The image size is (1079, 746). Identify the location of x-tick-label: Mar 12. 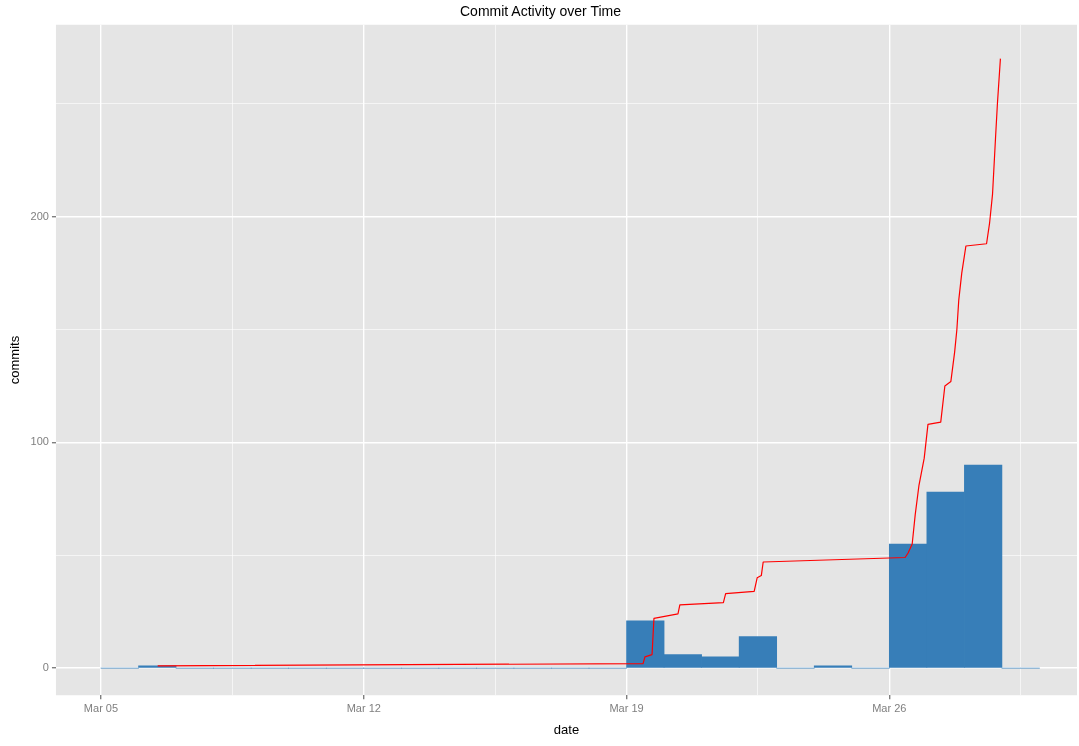
(363, 707).